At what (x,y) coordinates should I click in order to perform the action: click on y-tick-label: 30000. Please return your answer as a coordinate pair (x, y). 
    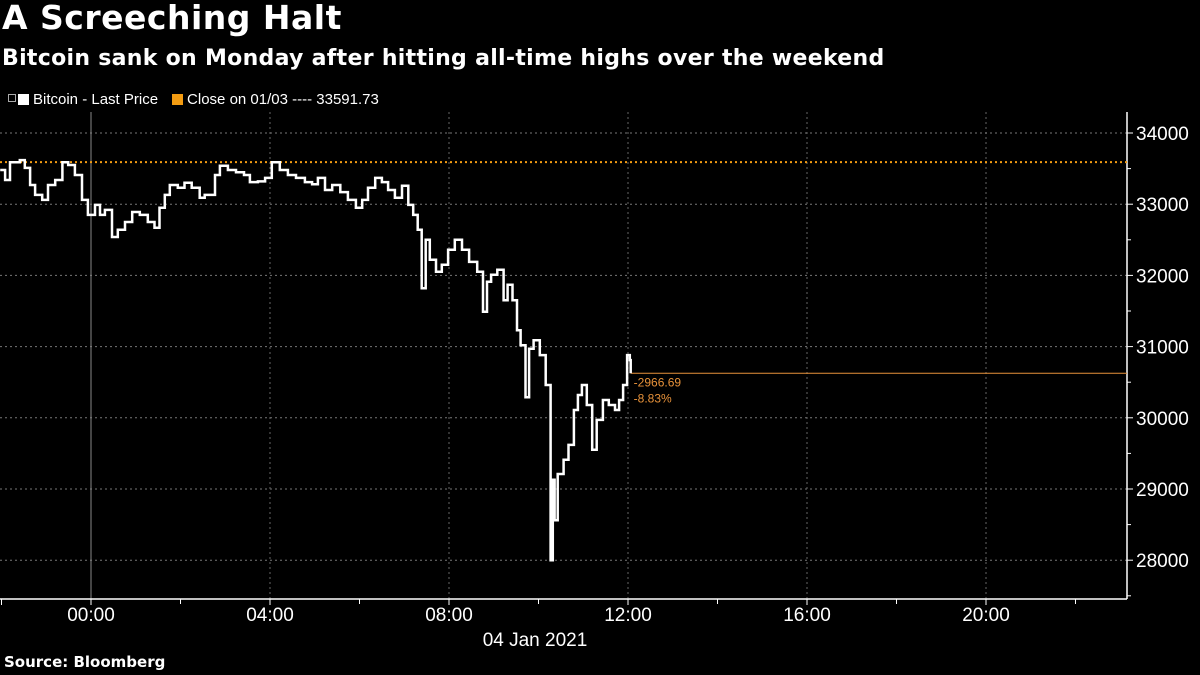
    Looking at the image, I should click on (1162, 419).